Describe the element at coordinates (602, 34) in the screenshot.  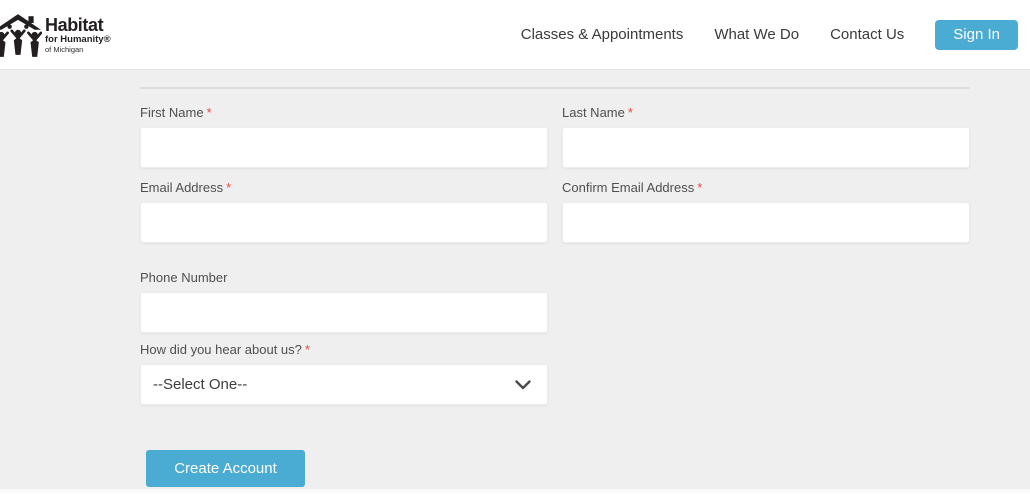
I see `nav-item-classes-appointments: Classes & Appointments` at that location.